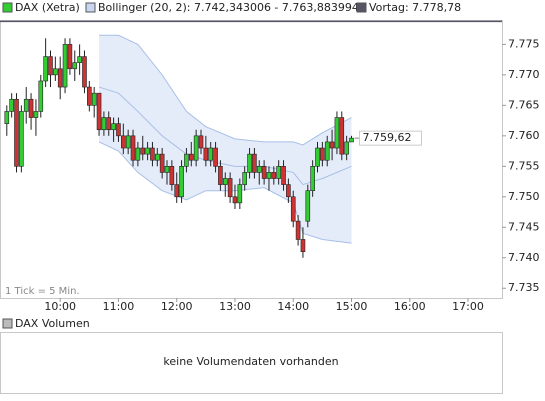 The height and width of the screenshot is (401, 545). I want to click on y-tick-label: 7.745, so click(524, 226).